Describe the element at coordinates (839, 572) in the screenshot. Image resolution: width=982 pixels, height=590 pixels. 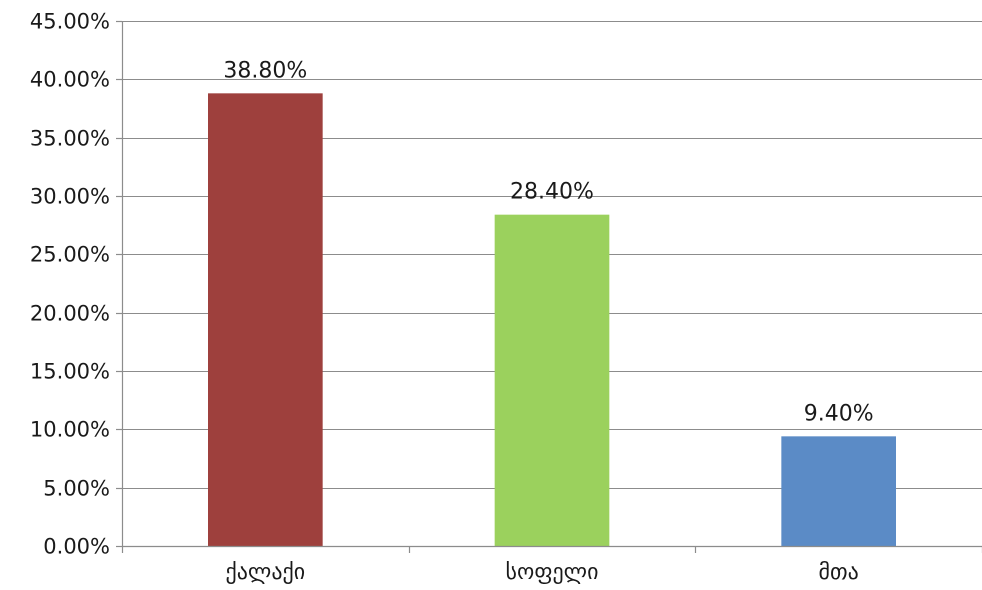
I see `x-tick-label: მთა` at that location.